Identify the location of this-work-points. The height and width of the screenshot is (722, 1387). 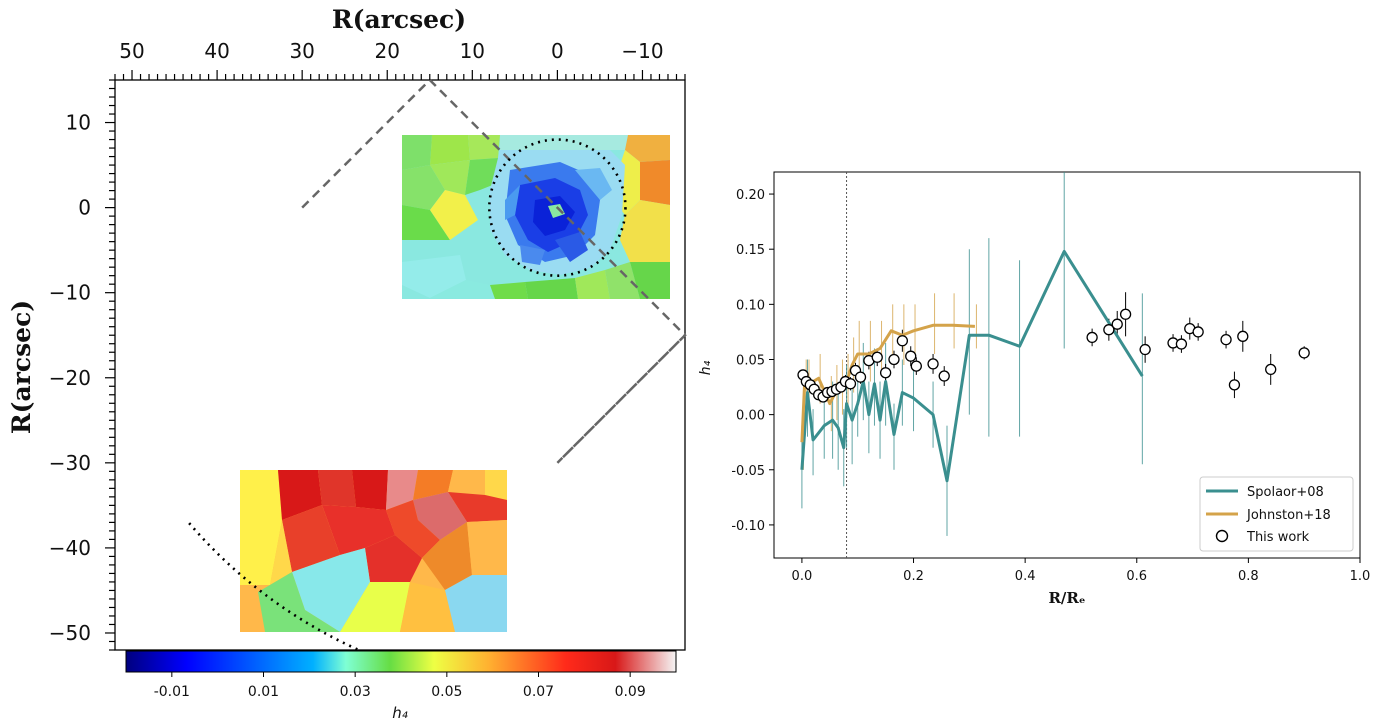
(1053, 355).